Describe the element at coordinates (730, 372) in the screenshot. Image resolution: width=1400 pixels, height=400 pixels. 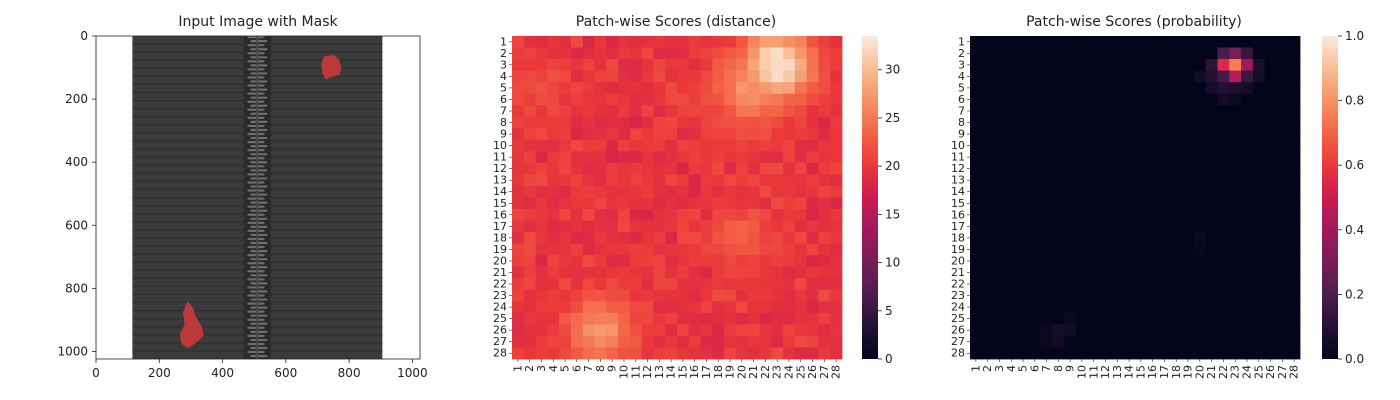
I see `x-tick-label: 19` at that location.